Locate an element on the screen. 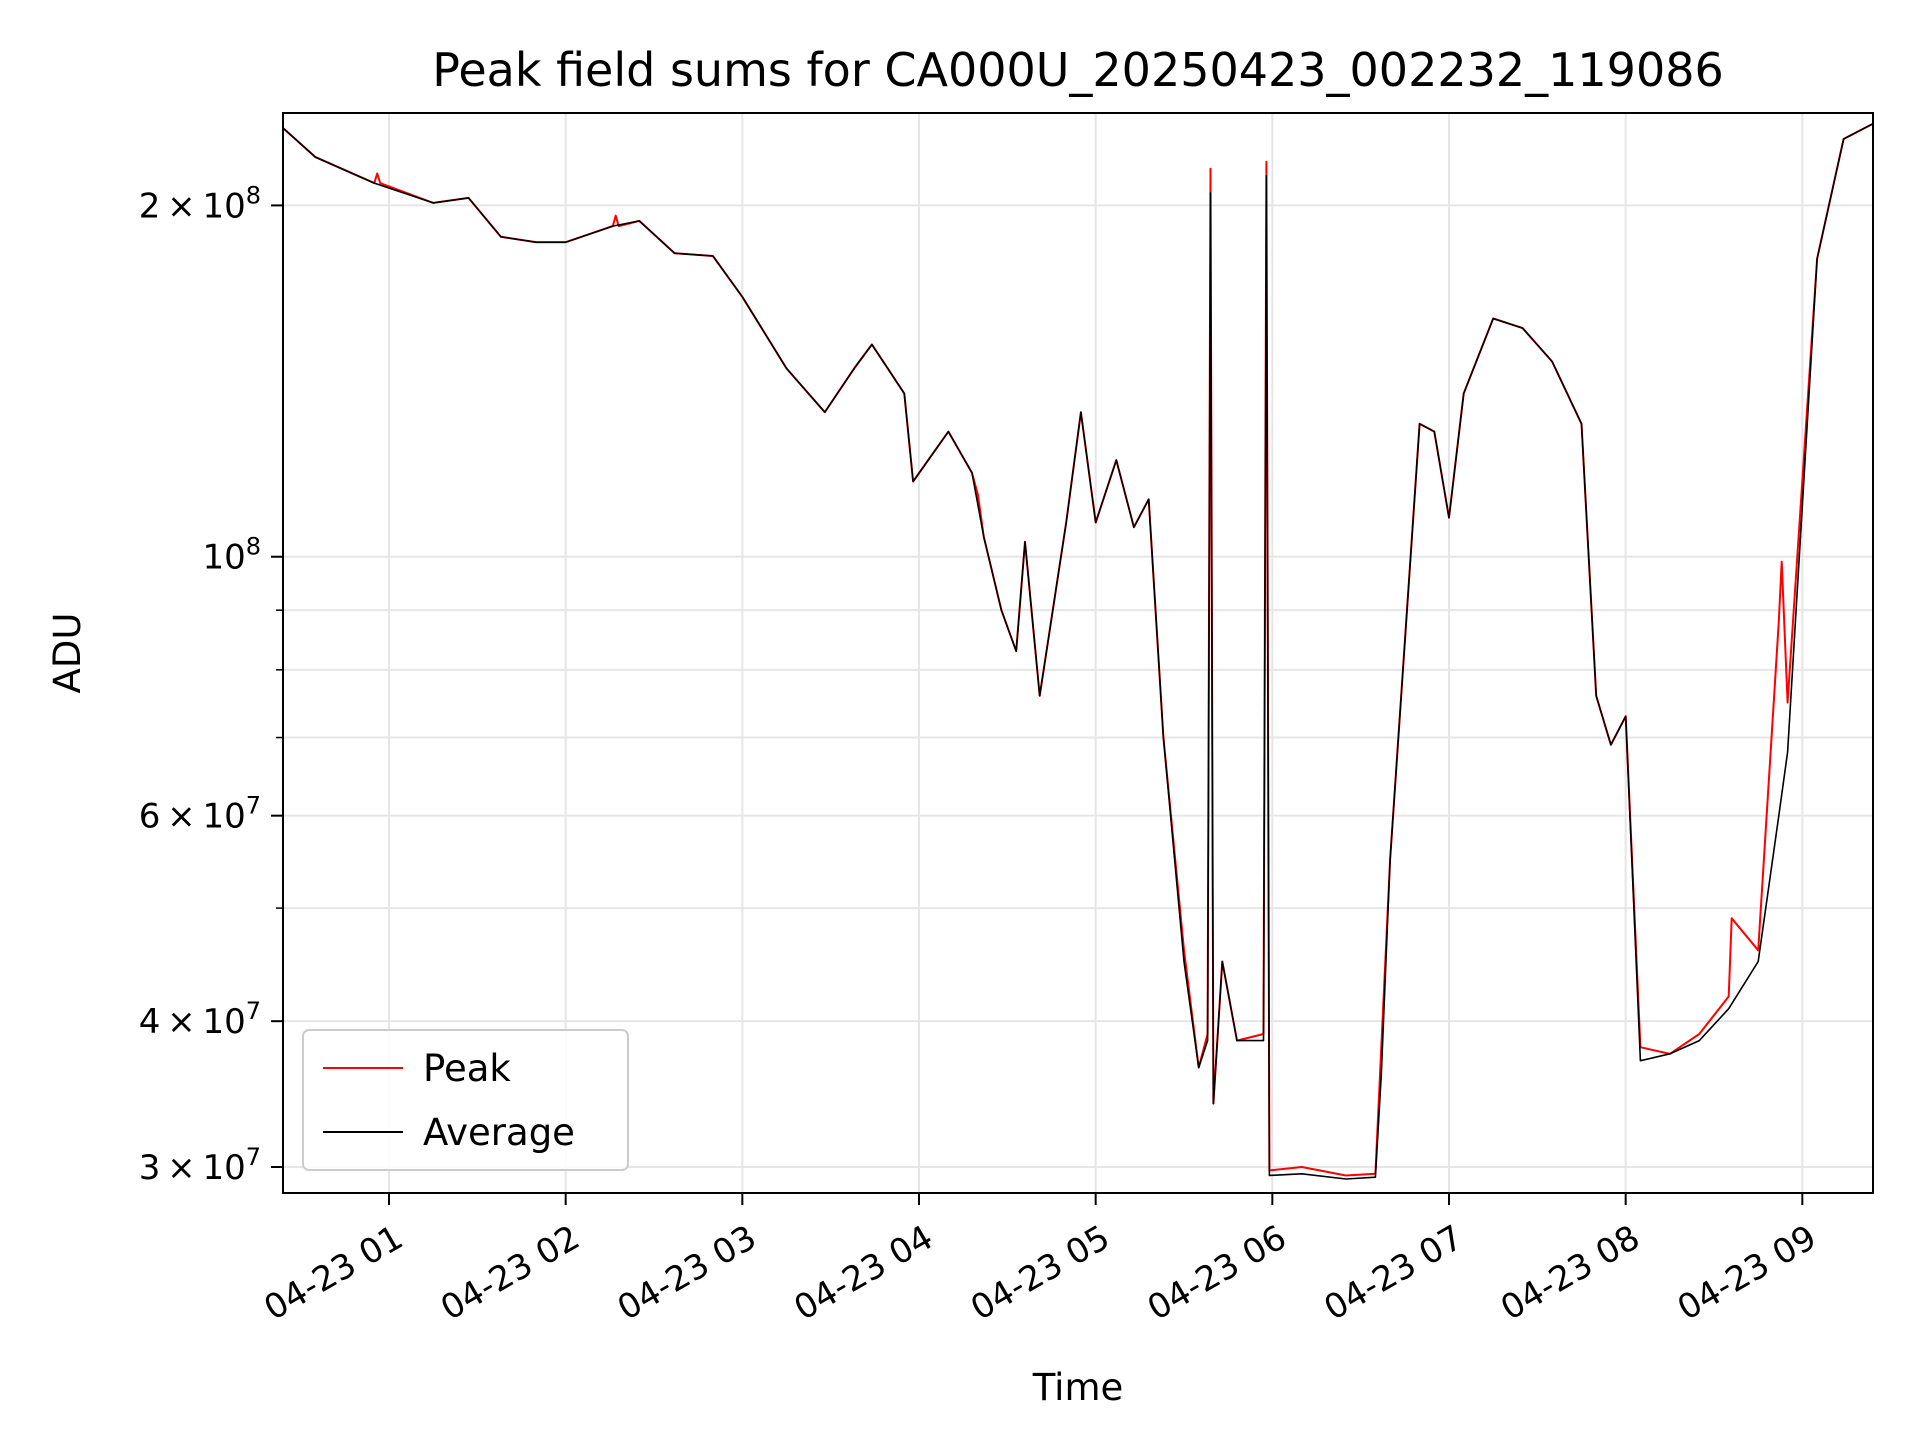 This screenshot has height=1440, width=1920. y-axis-title: ADU is located at coordinates (67, 653).